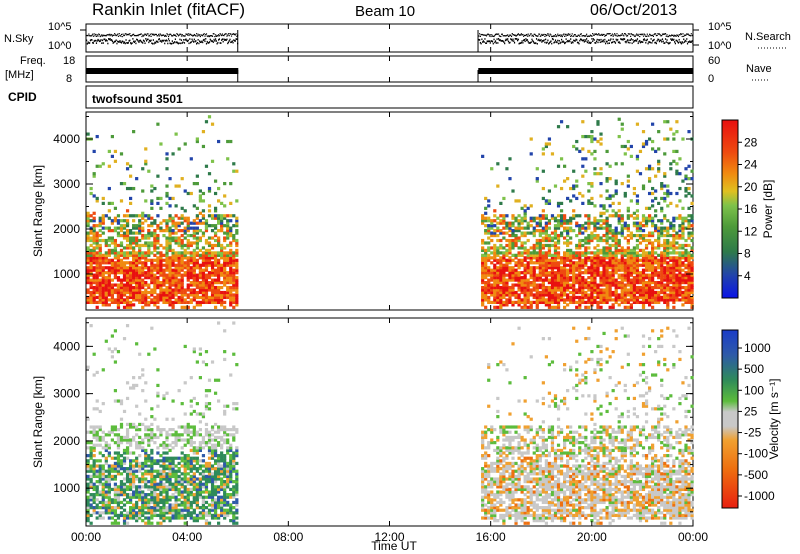  I want to click on colorbar-tick-label: 4, so click(747, 276).